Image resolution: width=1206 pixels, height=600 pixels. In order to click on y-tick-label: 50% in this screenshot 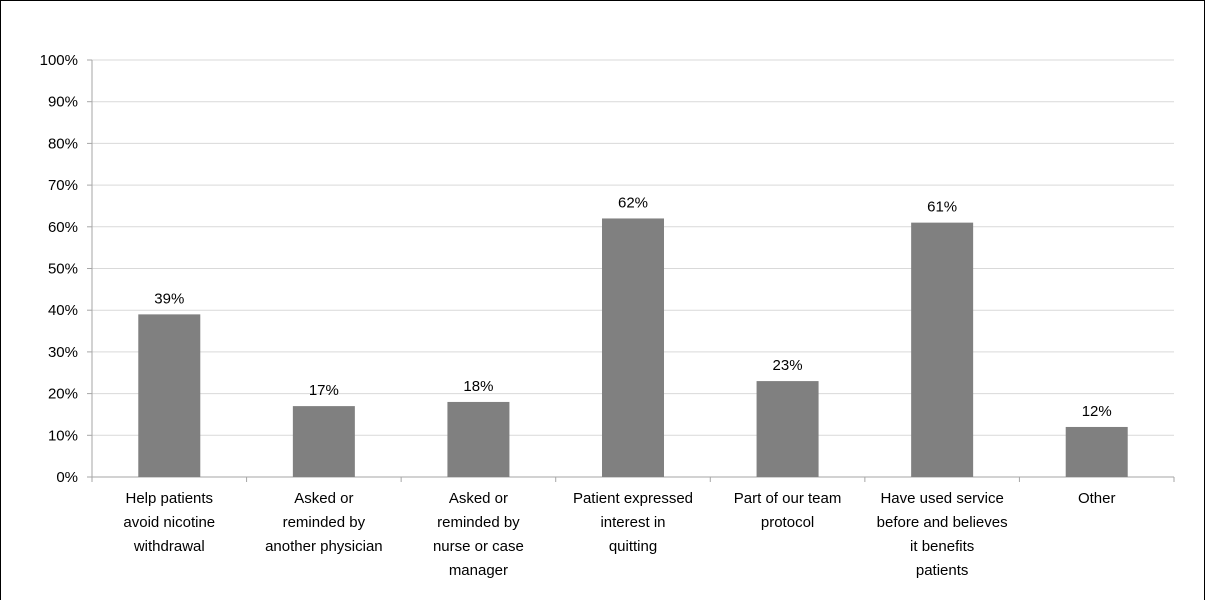, I will do `click(63, 269)`.